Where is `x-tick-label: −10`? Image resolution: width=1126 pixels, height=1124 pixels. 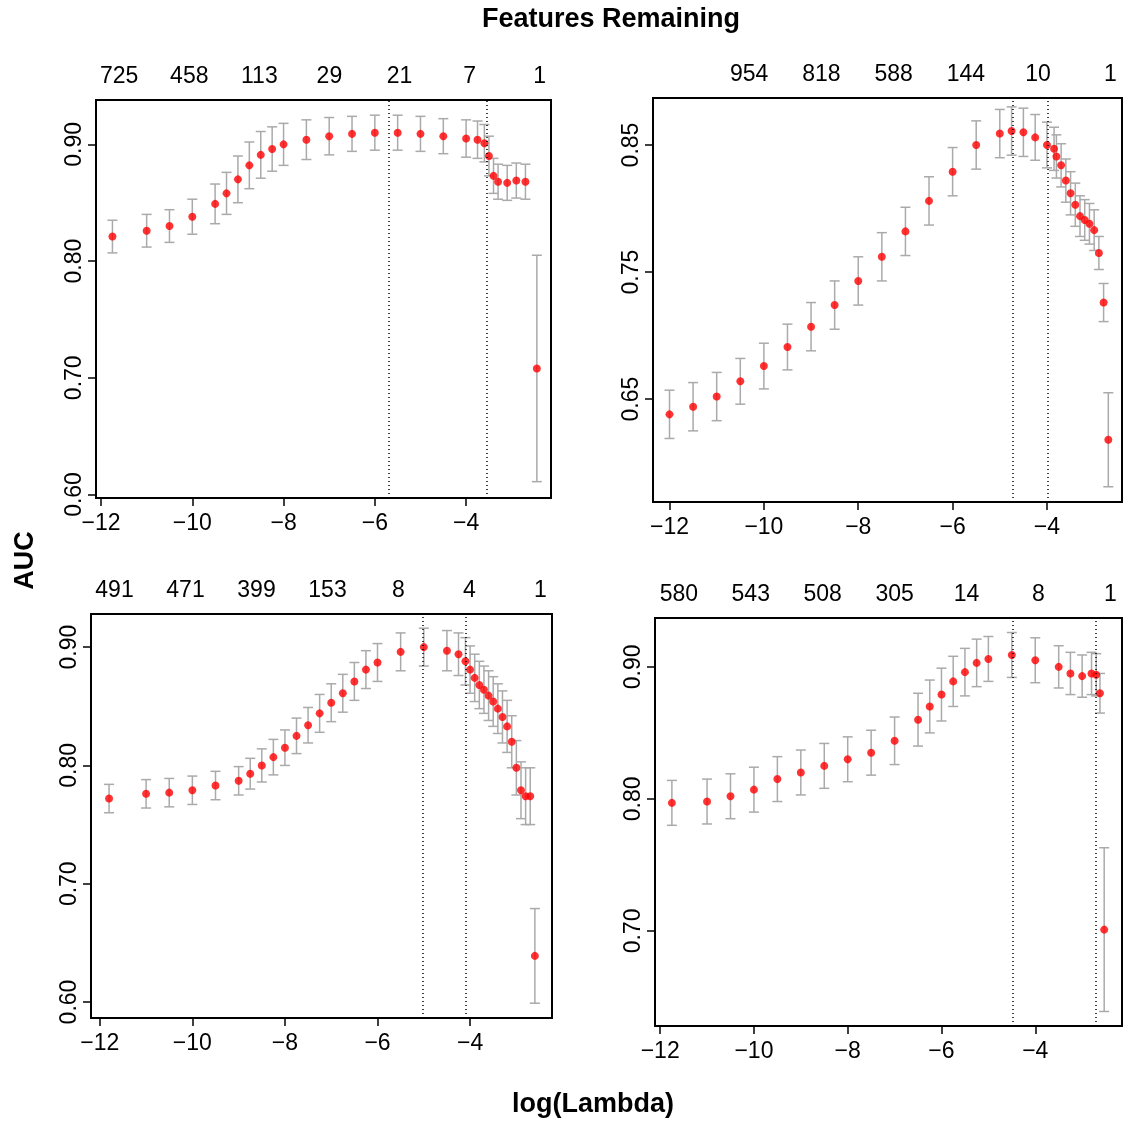
x-tick-label: −10 is located at coordinates (764, 525).